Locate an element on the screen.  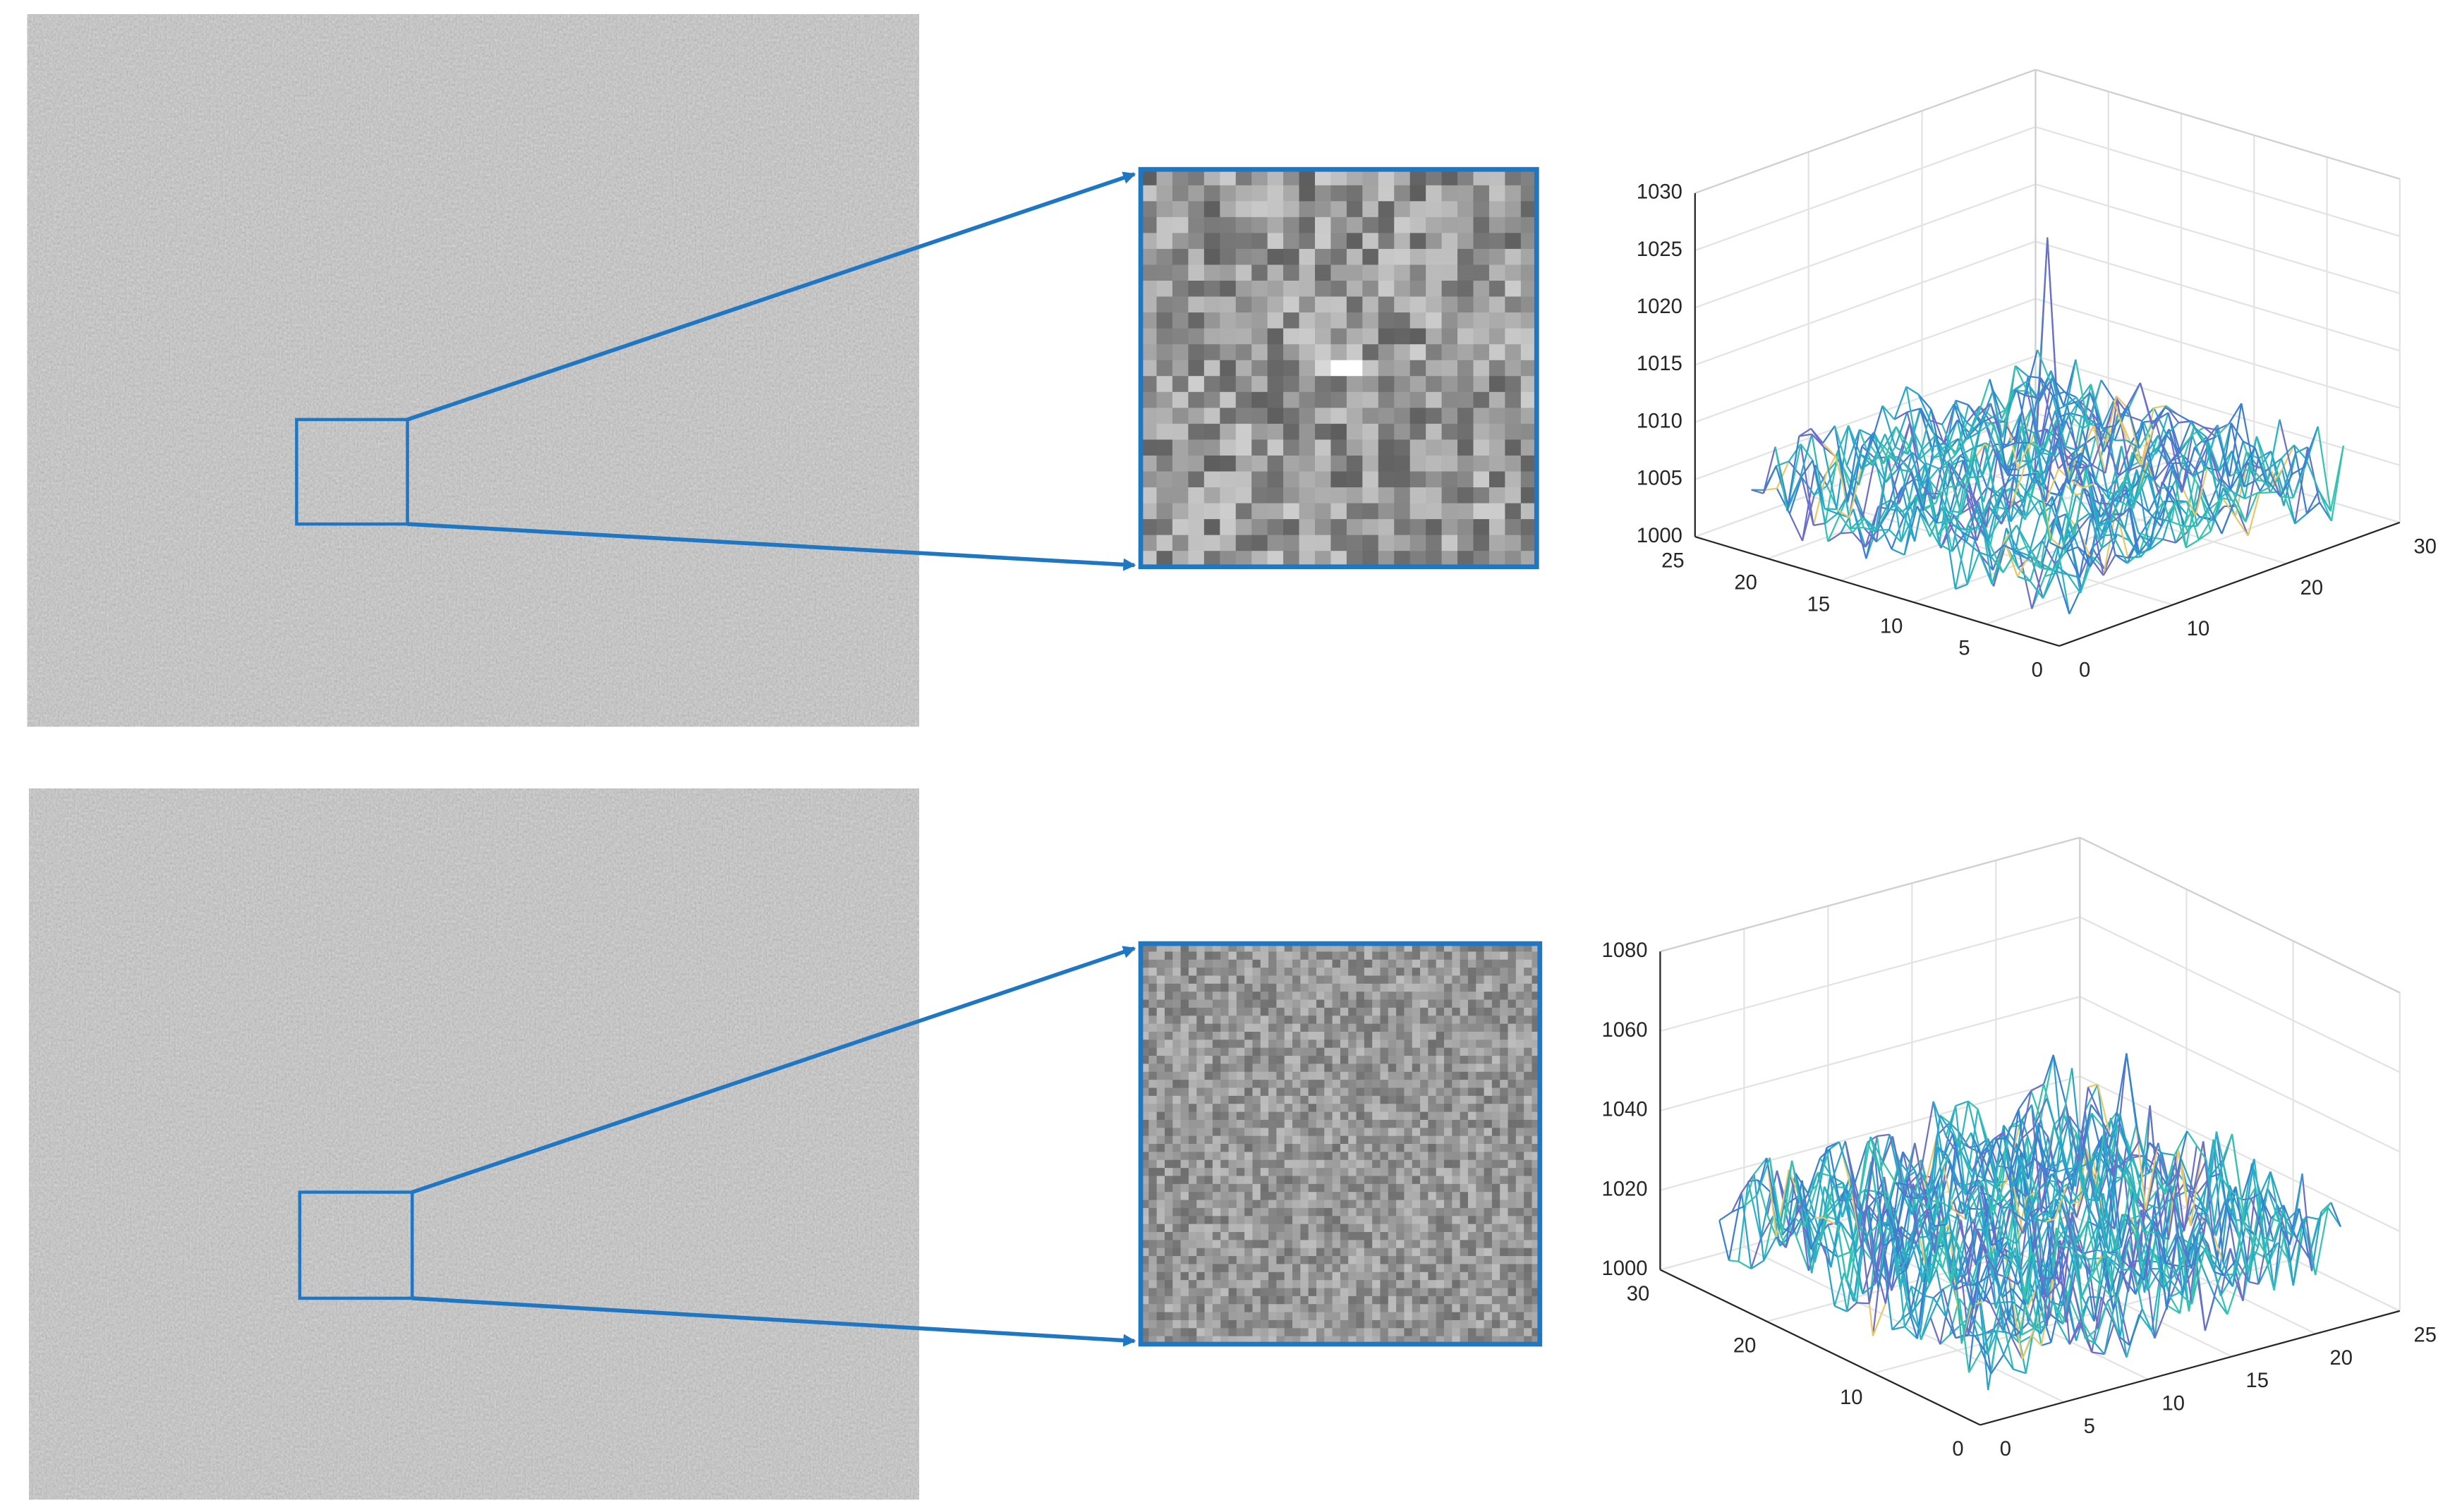
y-tick-label: 10 is located at coordinates (1851, 1397).